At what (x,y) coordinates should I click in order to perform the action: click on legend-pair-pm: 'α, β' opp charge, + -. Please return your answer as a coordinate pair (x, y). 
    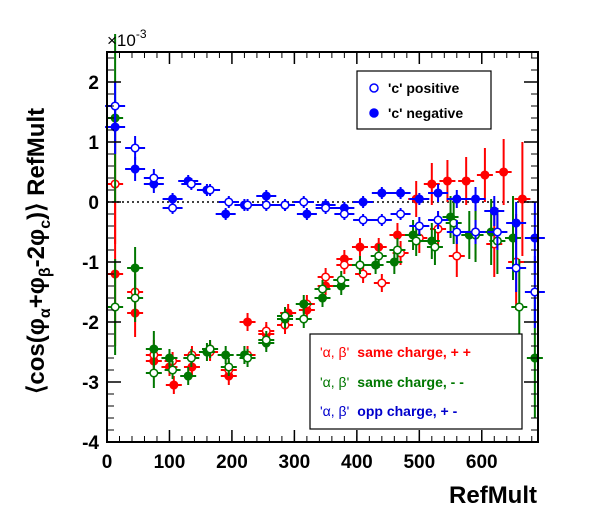
    Looking at the image, I should click on (389, 411).